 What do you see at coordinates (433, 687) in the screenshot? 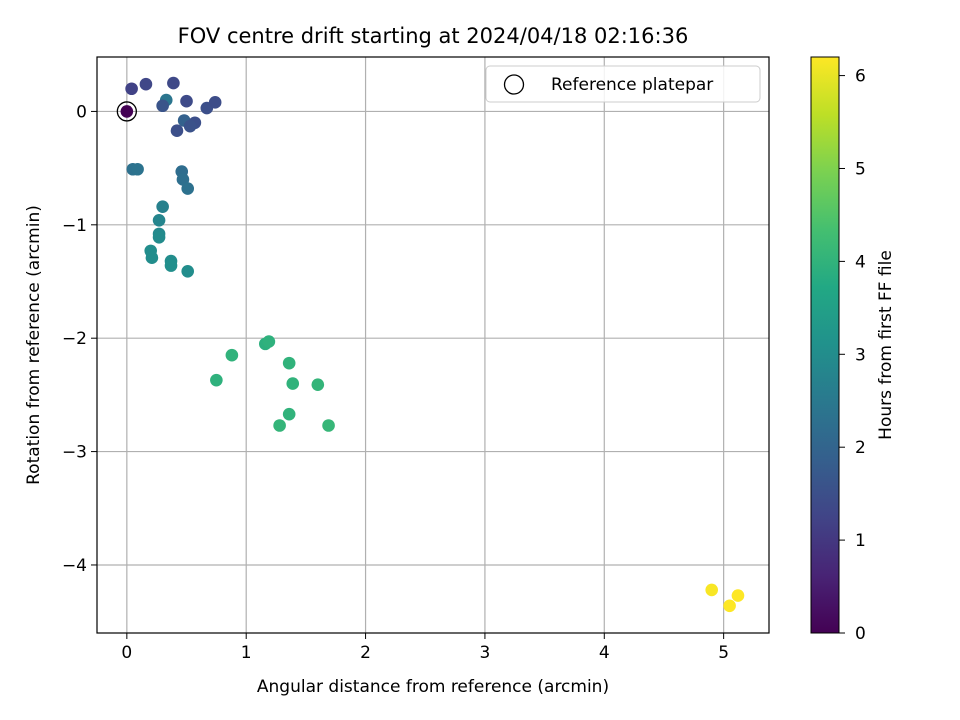
I see `x-axis-label: Angular distance from reference (arcmin)` at bounding box center [433, 687].